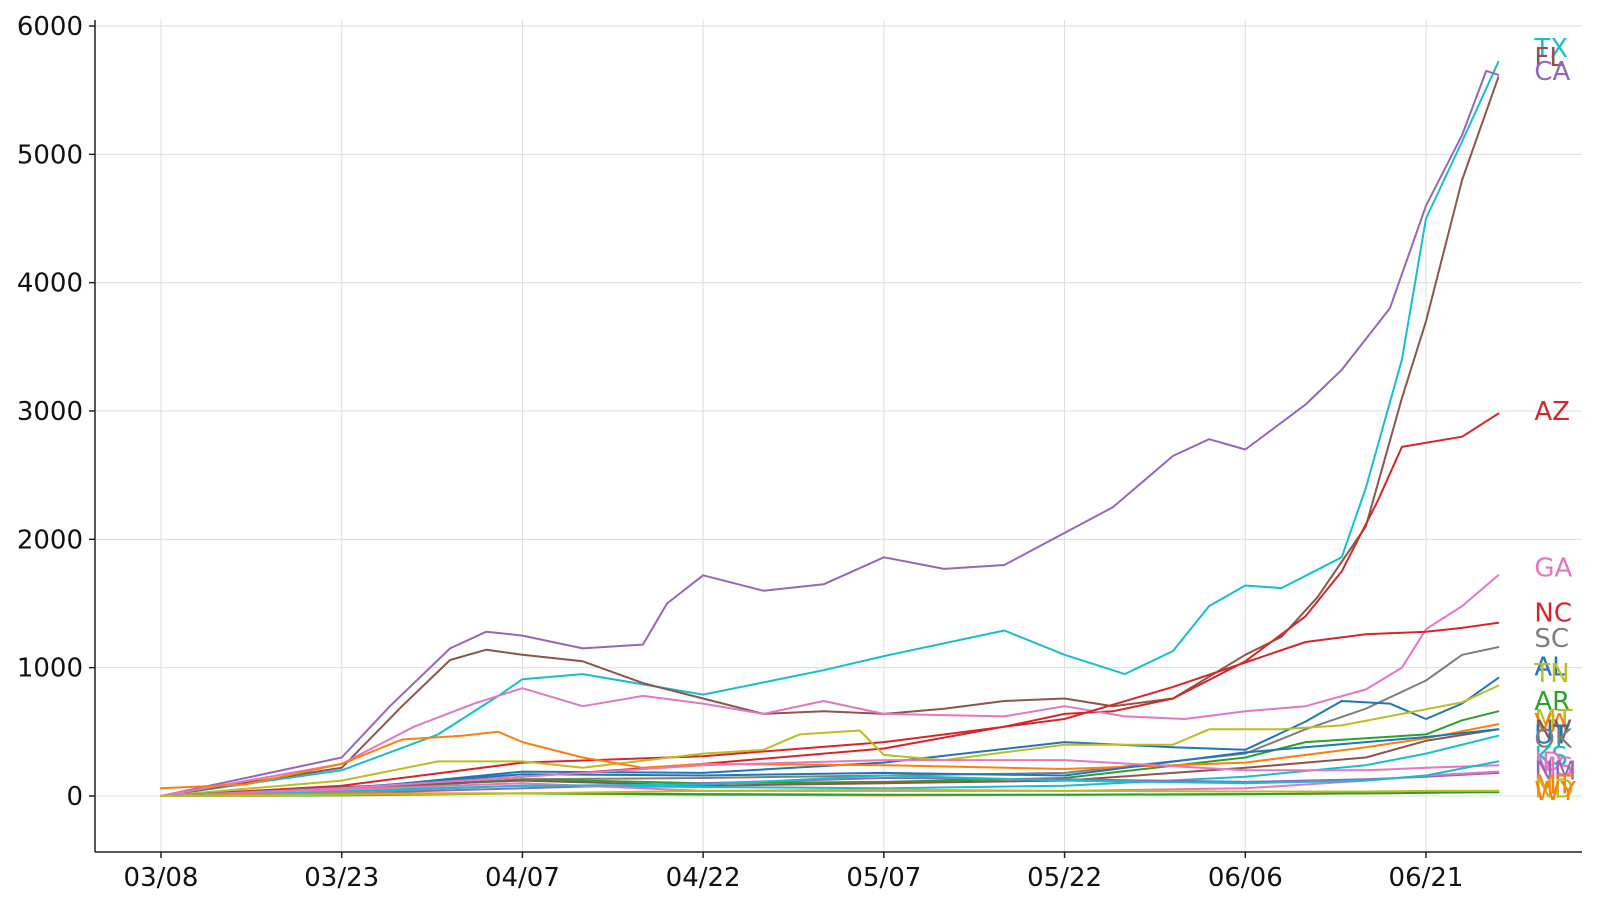  Describe the element at coordinates (1426, 878) in the screenshot. I see `x-tick-label: 06/21` at that location.